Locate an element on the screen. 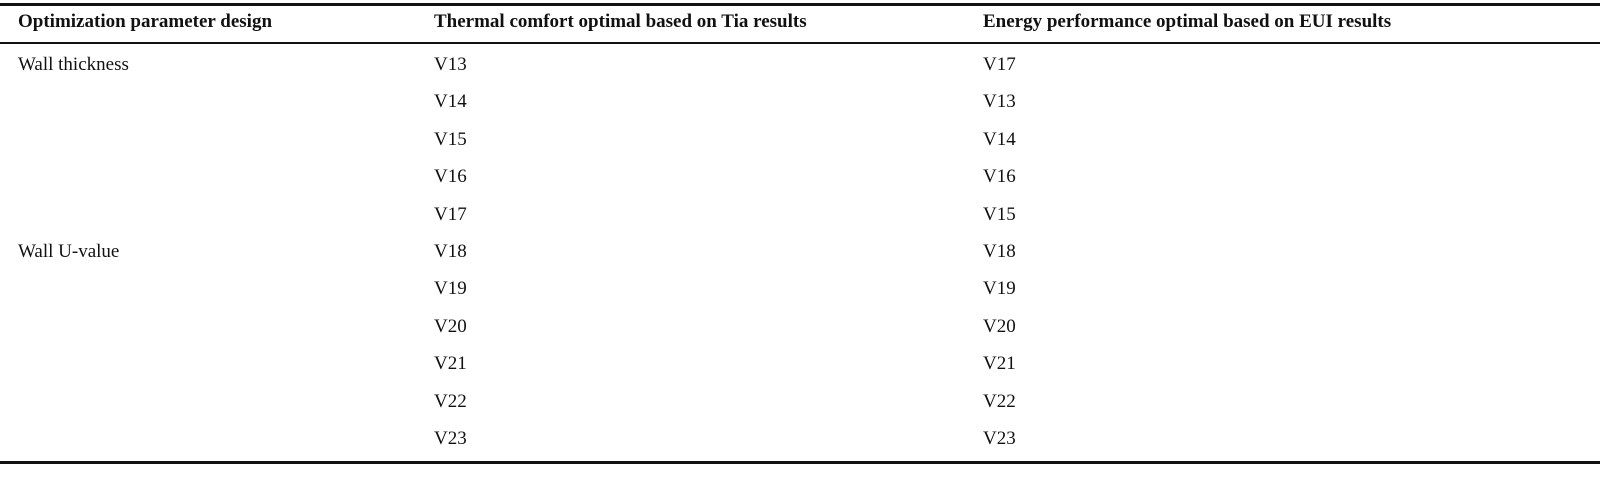 The height and width of the screenshot is (484, 1600). header-rule is located at coordinates (800, 43).